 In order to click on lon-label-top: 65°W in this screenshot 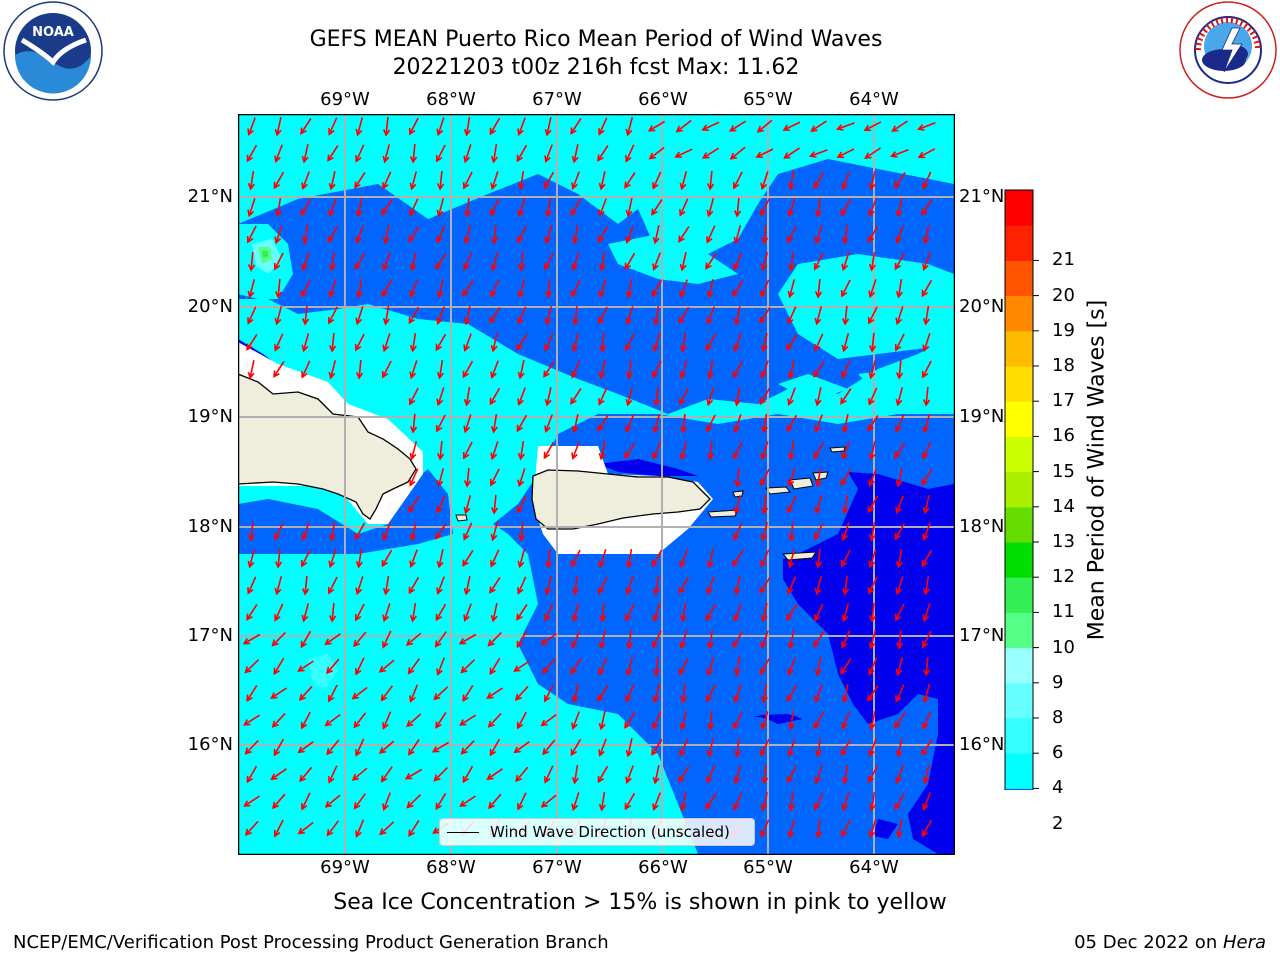, I will do `click(768, 99)`.